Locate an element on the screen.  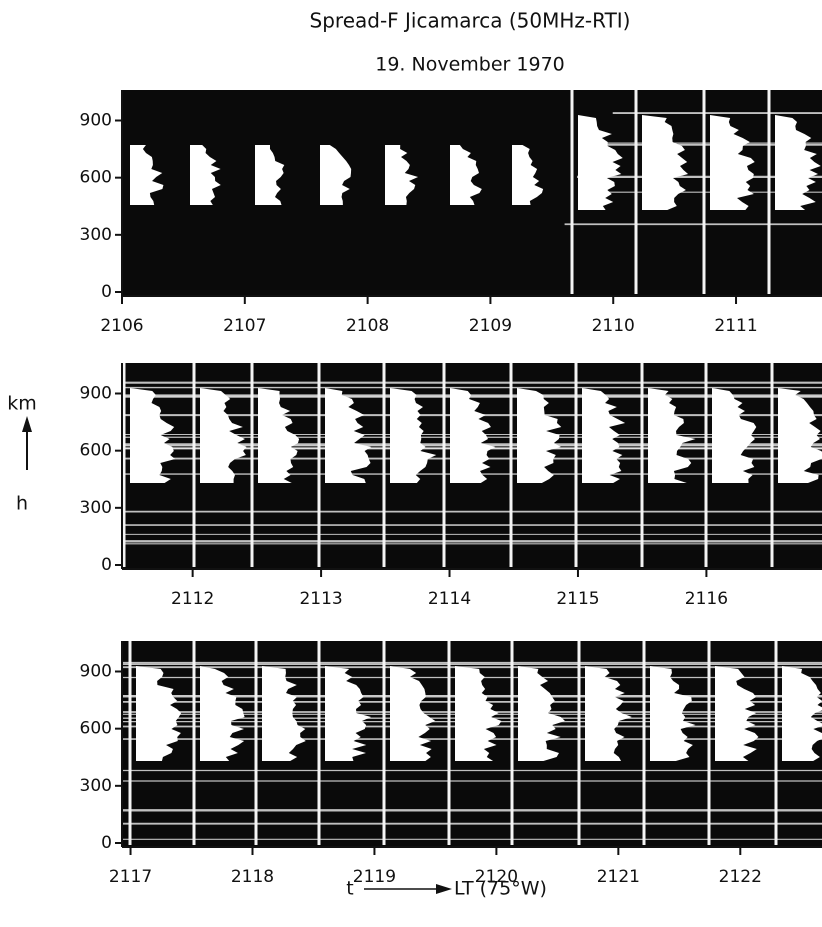
x-tick-label: 2120 is located at coordinates (496, 877).